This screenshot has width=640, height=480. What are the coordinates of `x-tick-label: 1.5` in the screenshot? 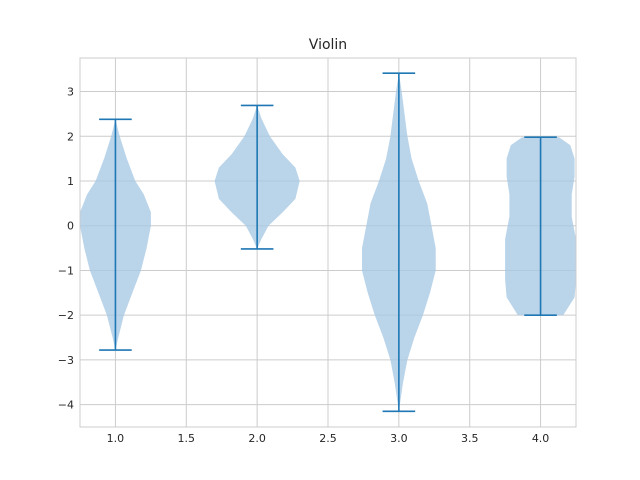 It's located at (187, 438).